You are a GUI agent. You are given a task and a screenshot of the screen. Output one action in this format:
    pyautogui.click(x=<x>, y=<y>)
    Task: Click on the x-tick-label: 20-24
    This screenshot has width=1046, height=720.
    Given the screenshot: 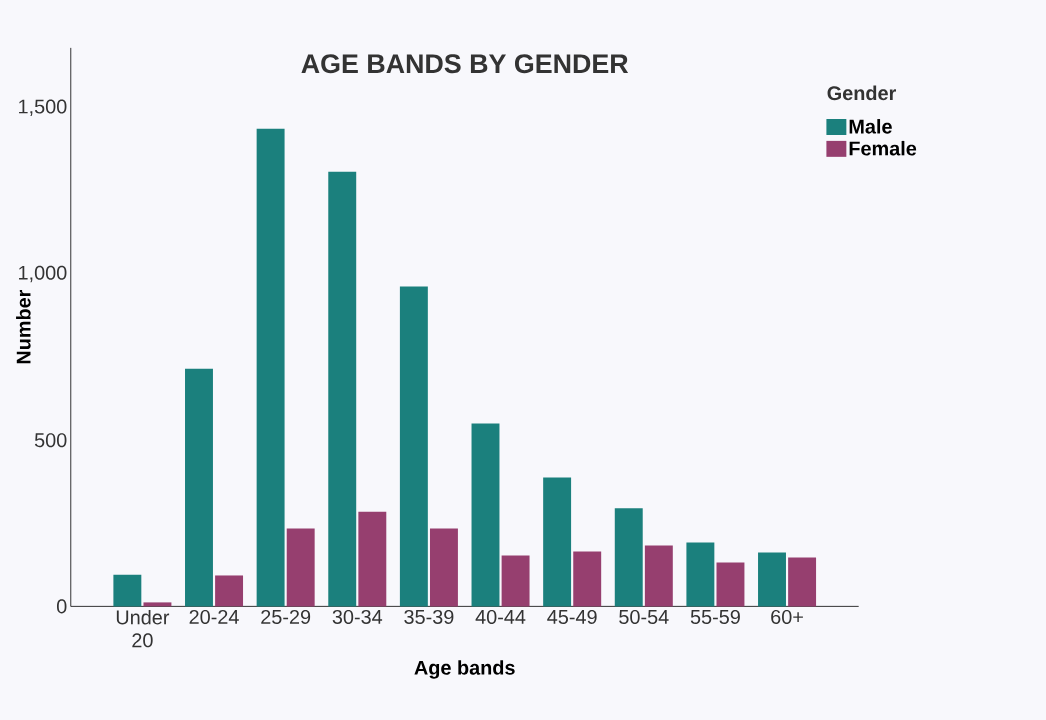 What is the action you would take?
    pyautogui.click(x=214, y=616)
    